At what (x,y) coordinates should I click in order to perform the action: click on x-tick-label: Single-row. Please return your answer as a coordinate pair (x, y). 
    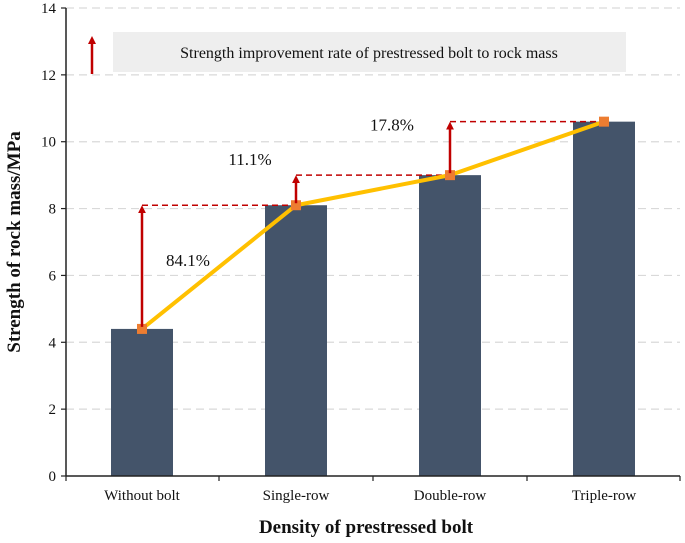
    Looking at the image, I should click on (296, 496).